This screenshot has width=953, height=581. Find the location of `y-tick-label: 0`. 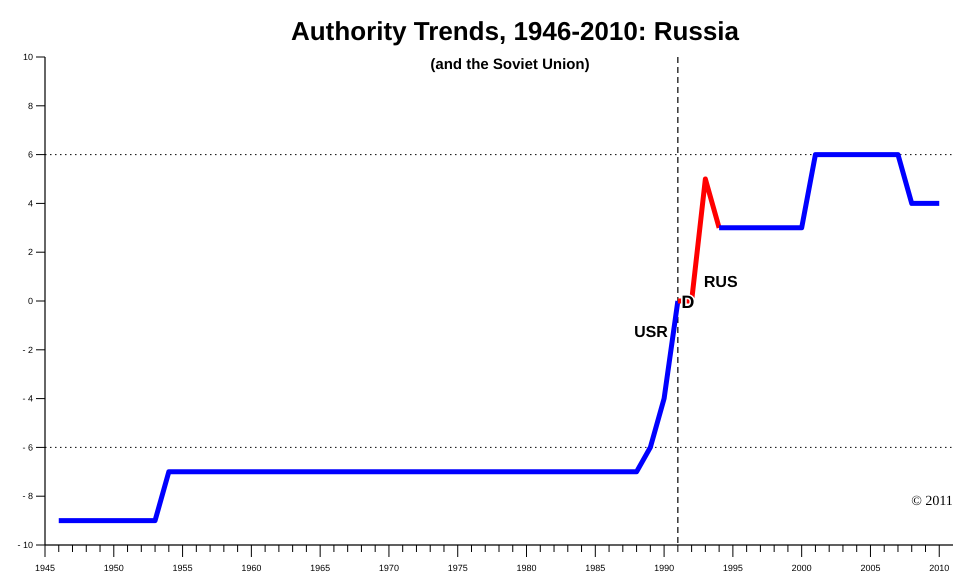

y-tick-label: 0 is located at coordinates (30, 301).